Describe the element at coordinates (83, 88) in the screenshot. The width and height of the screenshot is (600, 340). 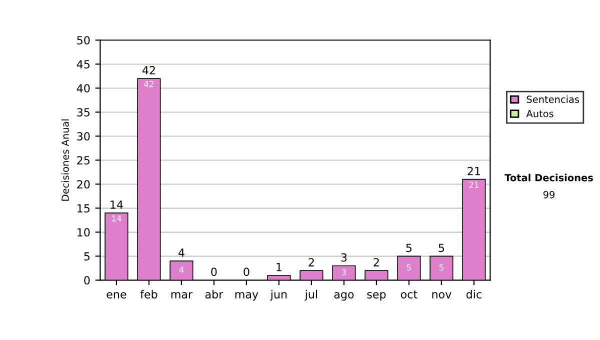
I see `y-tick-label: 40` at that location.